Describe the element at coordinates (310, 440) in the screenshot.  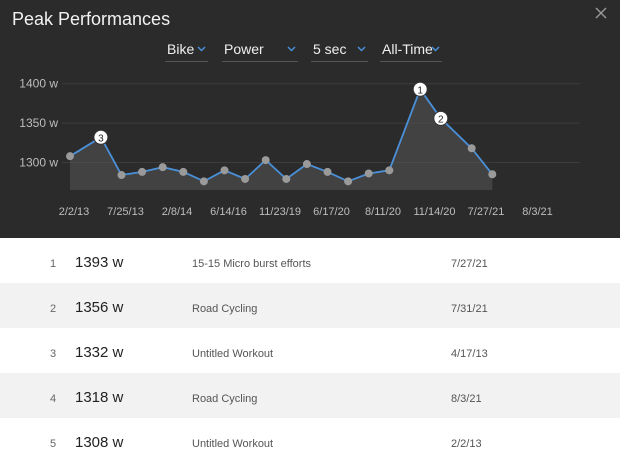
I see `list-row-5: 5 1308 w Untitled Workout 2/2/13` at that location.